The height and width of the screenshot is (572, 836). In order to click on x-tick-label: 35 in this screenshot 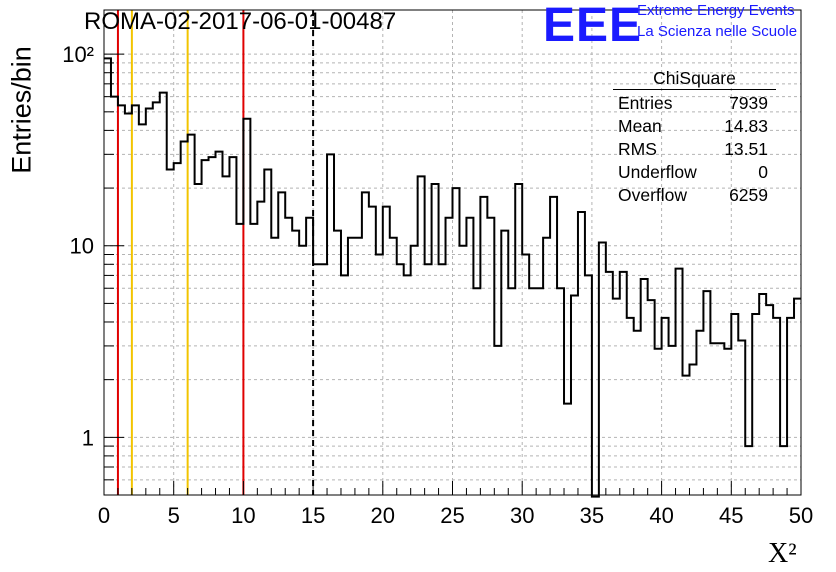, I will do `click(592, 515)`.